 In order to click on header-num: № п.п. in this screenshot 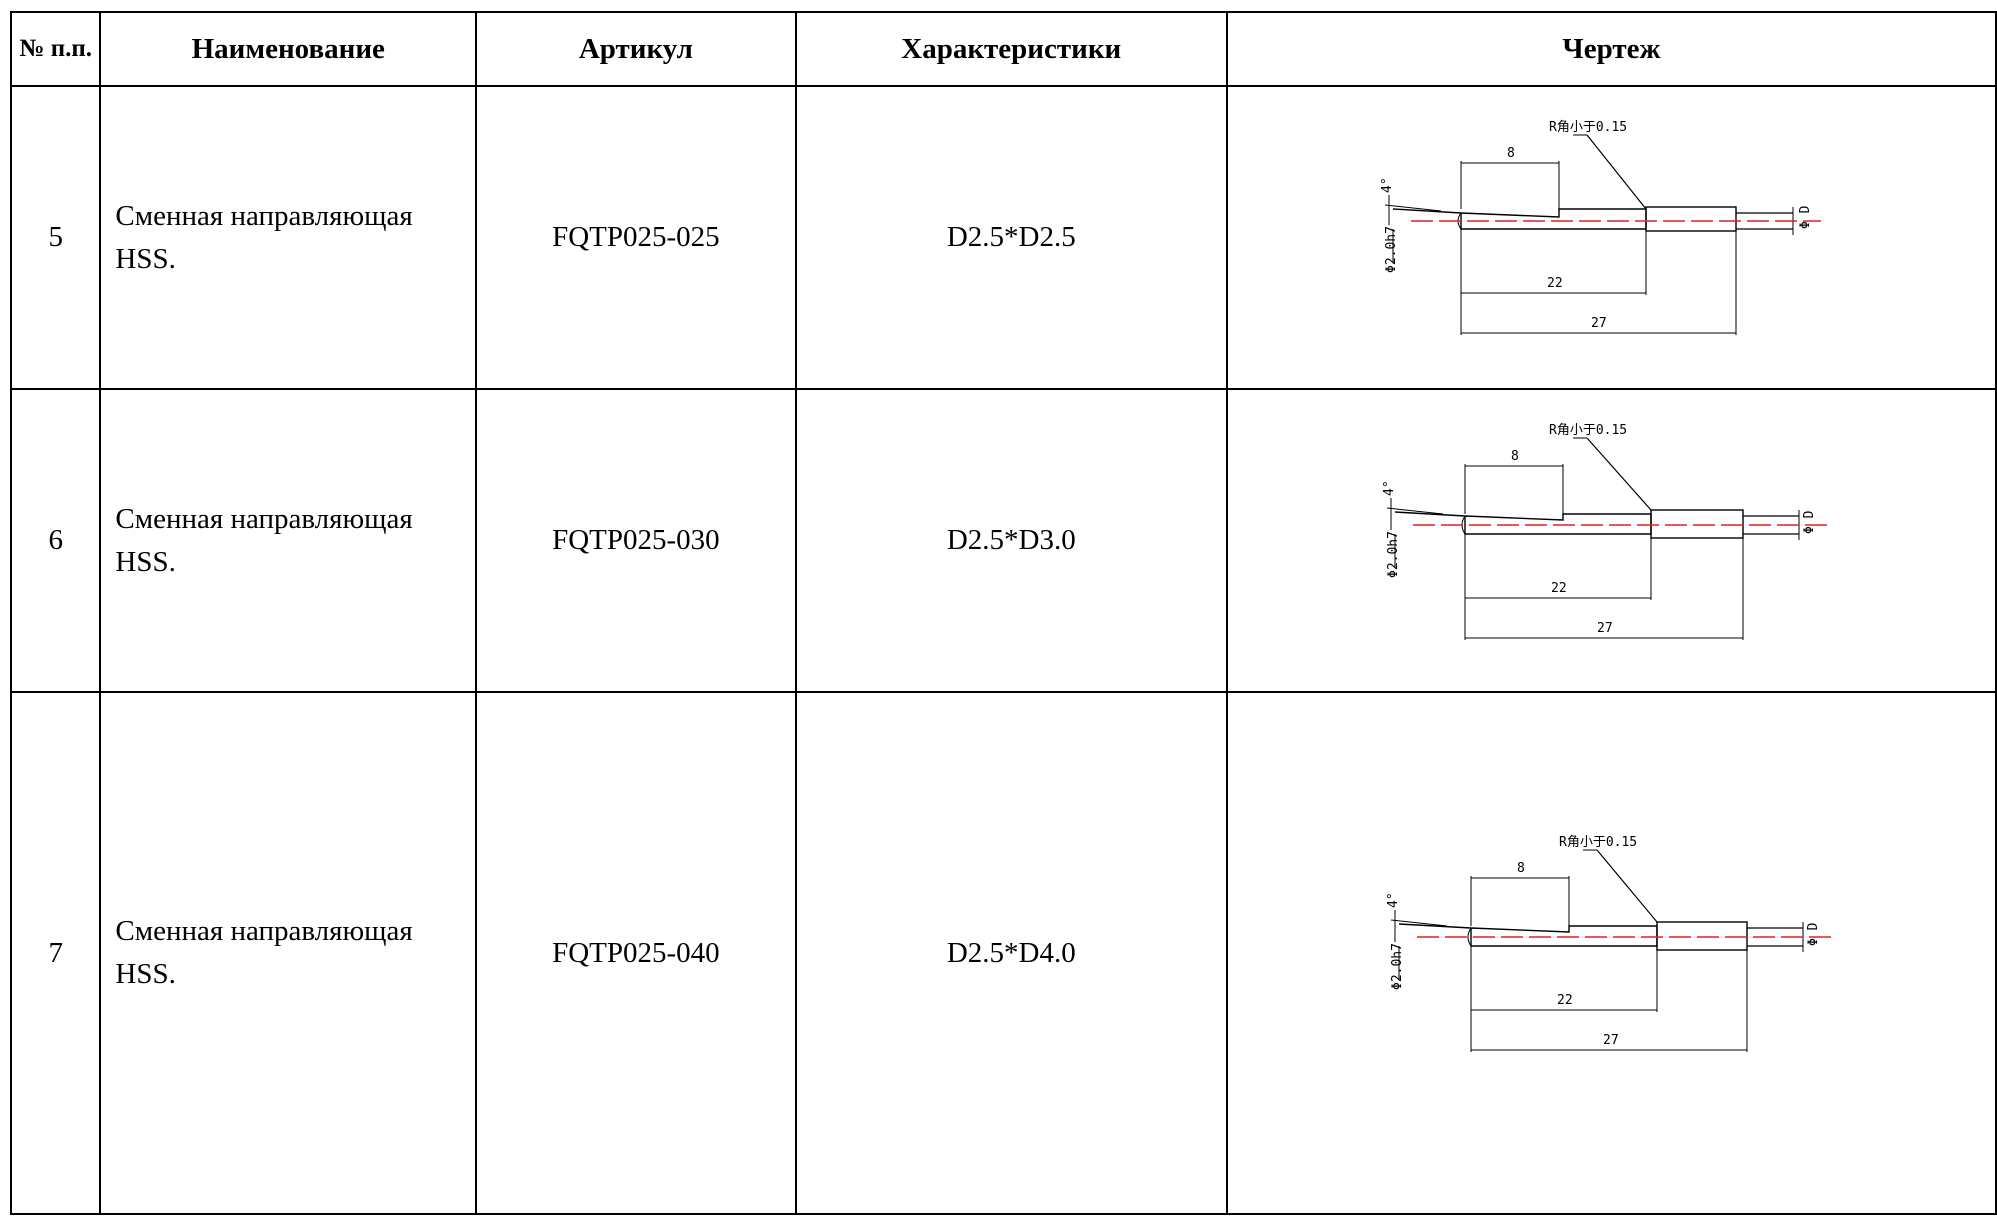, I will do `click(55, 49)`.